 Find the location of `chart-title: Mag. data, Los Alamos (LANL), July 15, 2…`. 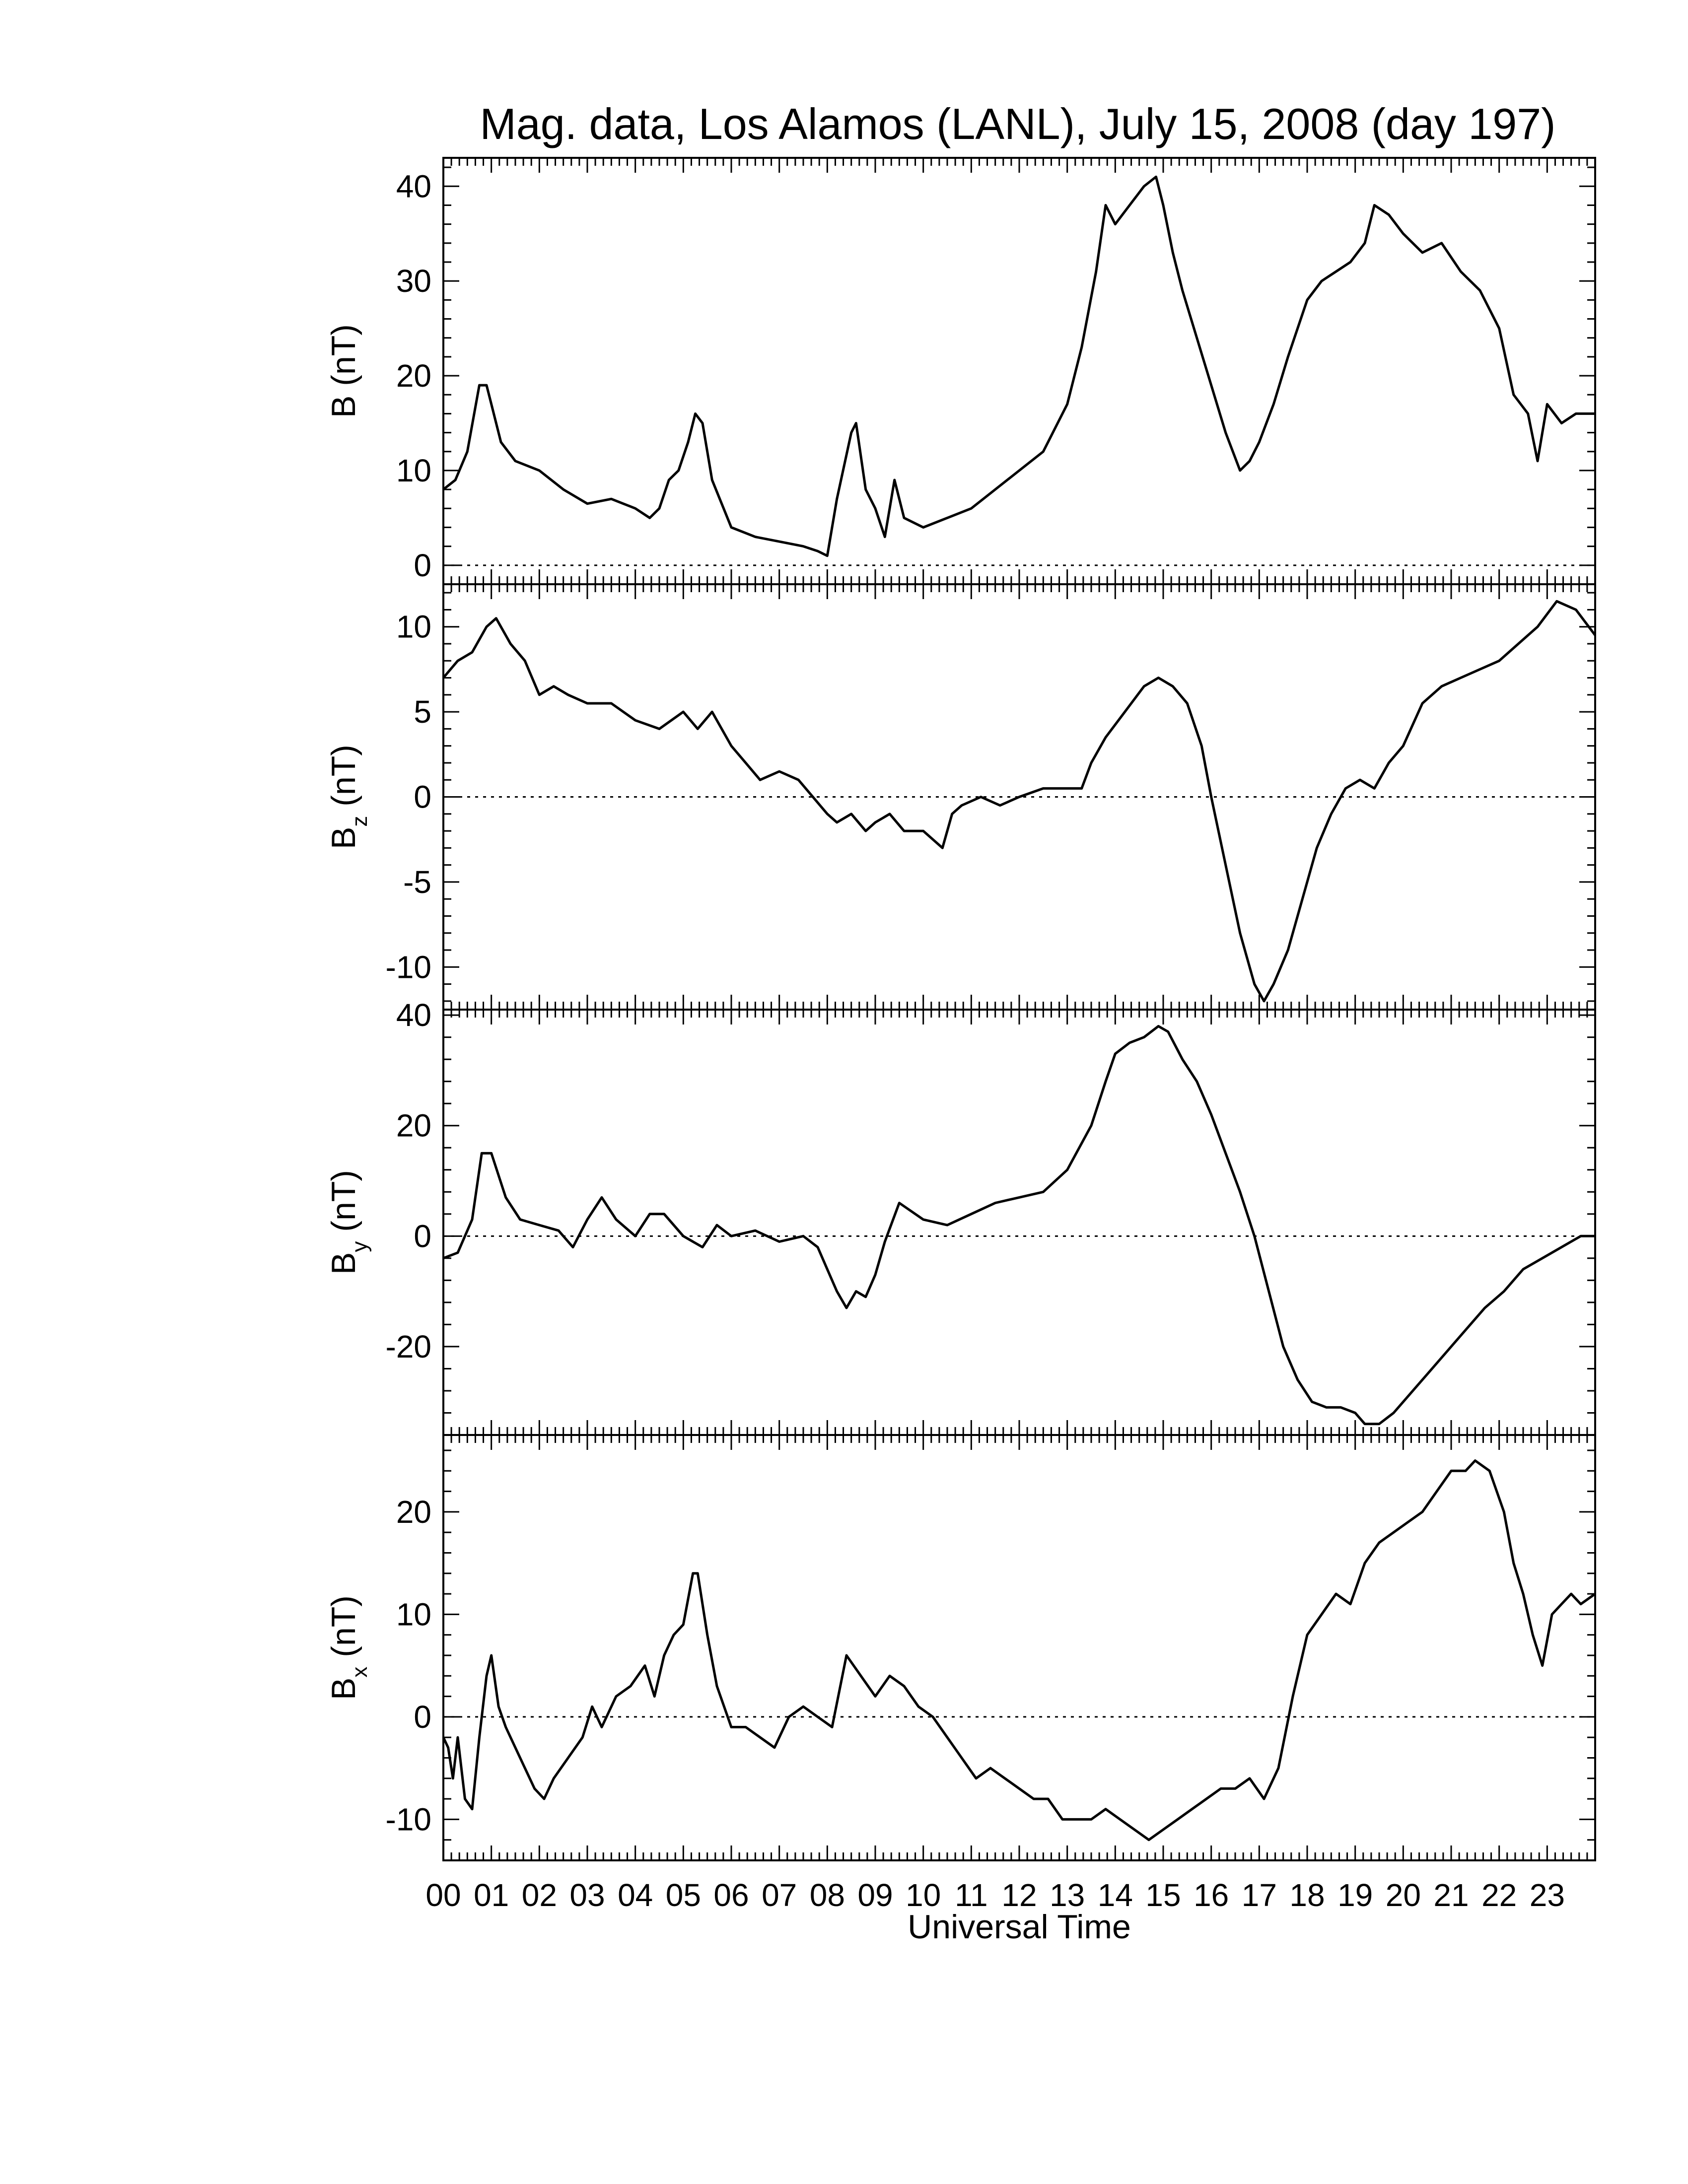

chart-title: Mag. data, Los Alamos (LANL), July 15, 2… is located at coordinates (1018, 123).